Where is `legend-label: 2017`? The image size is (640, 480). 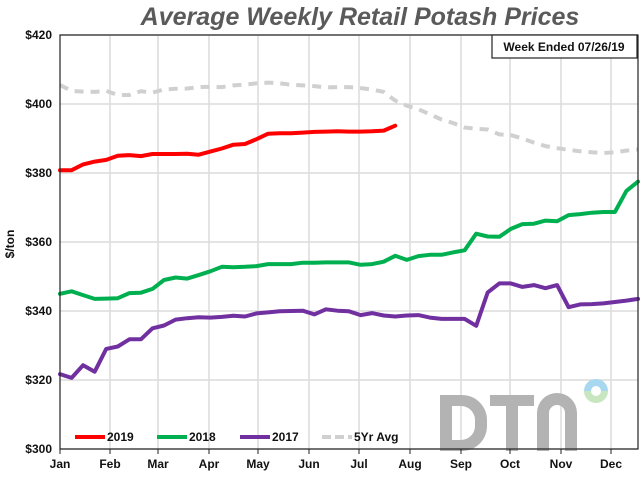 legend-label: 2017 is located at coordinates (285, 437).